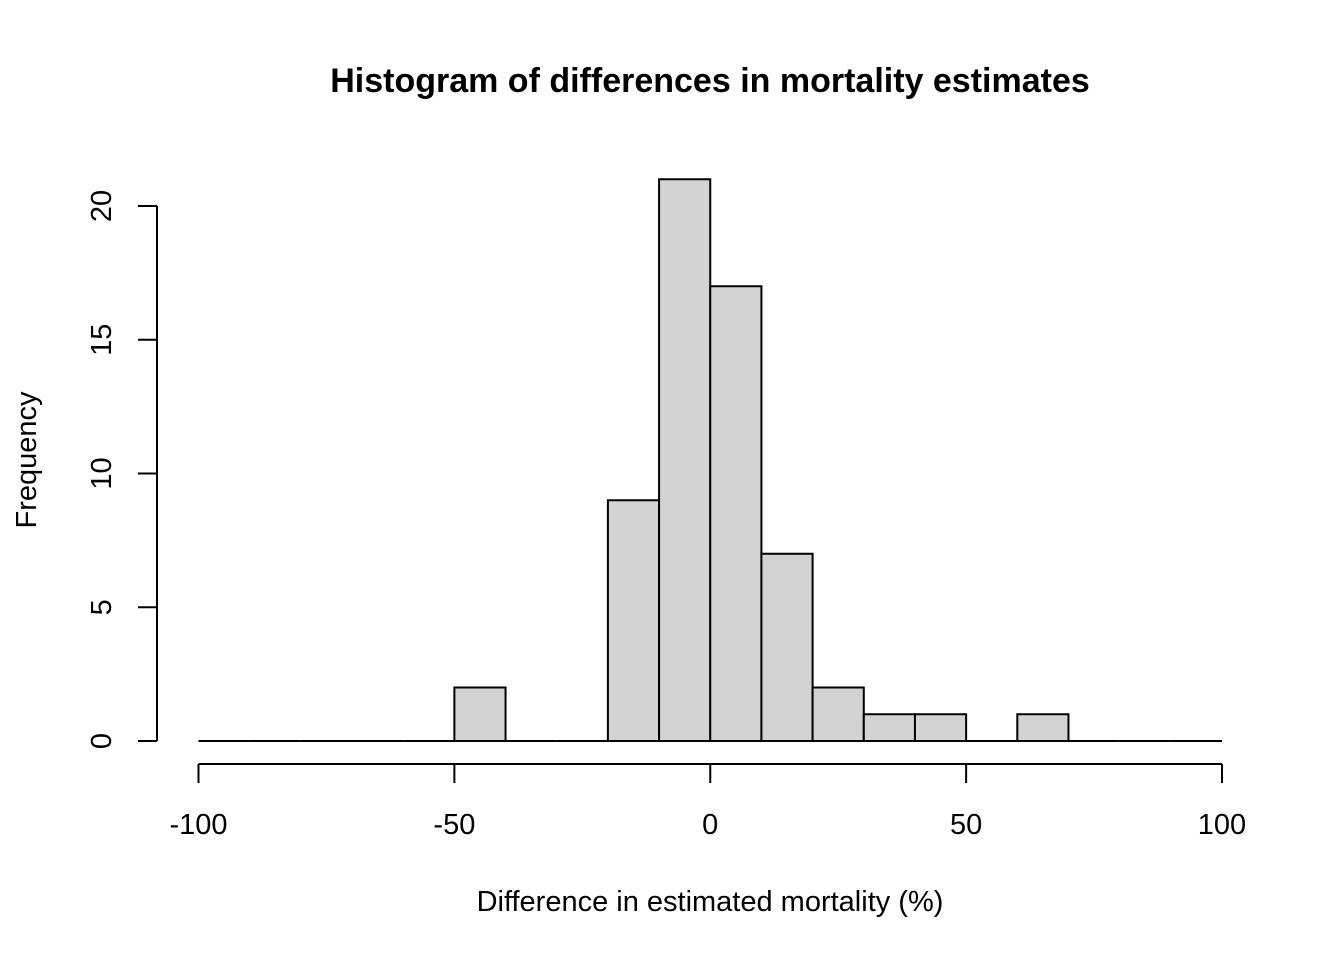  Describe the element at coordinates (102, 340) in the screenshot. I see `y-tick-label: 15` at that location.